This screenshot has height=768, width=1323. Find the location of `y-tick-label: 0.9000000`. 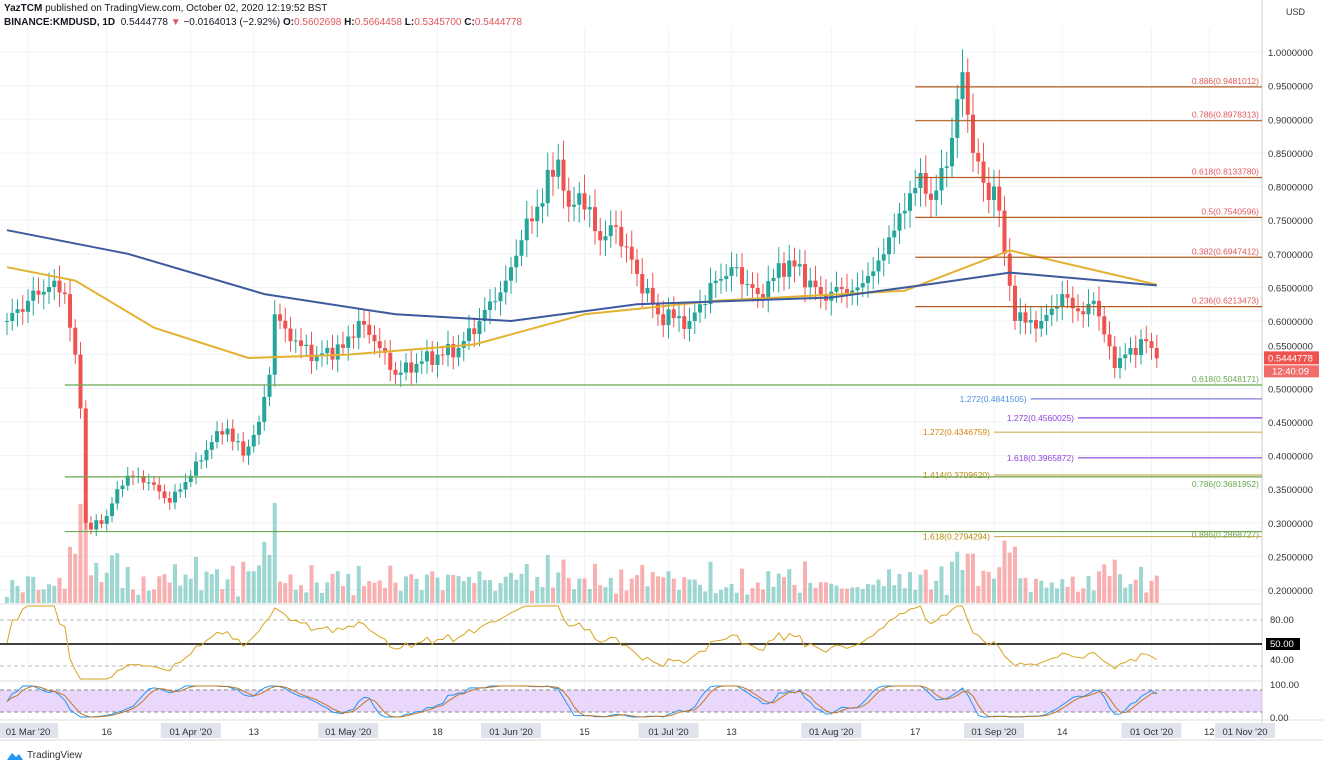

y-tick-label: 0.9000000 is located at coordinates (1290, 120).